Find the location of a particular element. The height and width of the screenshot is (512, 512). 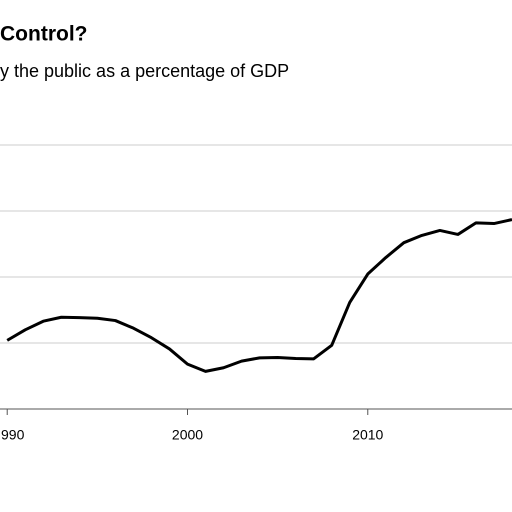

chart-title: Control? is located at coordinates (43, 34).